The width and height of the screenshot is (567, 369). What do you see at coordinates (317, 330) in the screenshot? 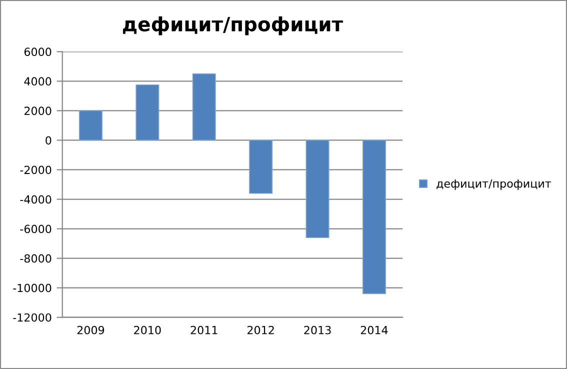
I see `x-tick-label: 2013` at bounding box center [317, 330].